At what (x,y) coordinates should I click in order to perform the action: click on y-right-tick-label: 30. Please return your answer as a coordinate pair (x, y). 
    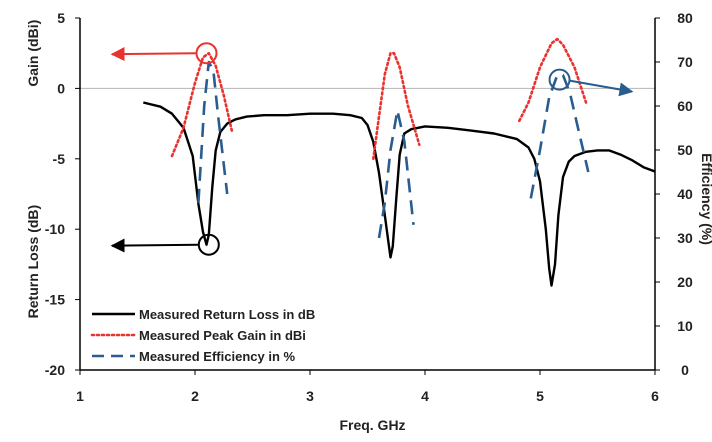
    Looking at the image, I should click on (685, 238).